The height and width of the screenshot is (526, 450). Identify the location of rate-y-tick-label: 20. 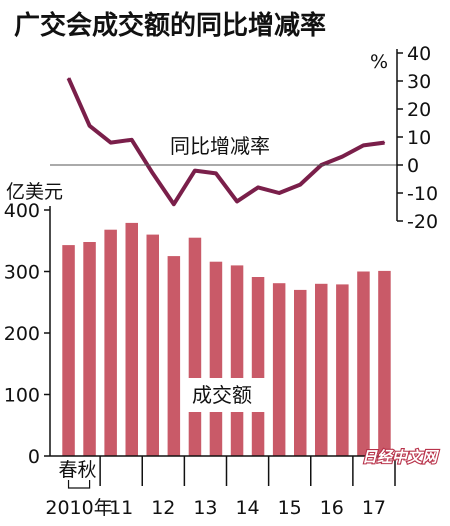
(419, 110).